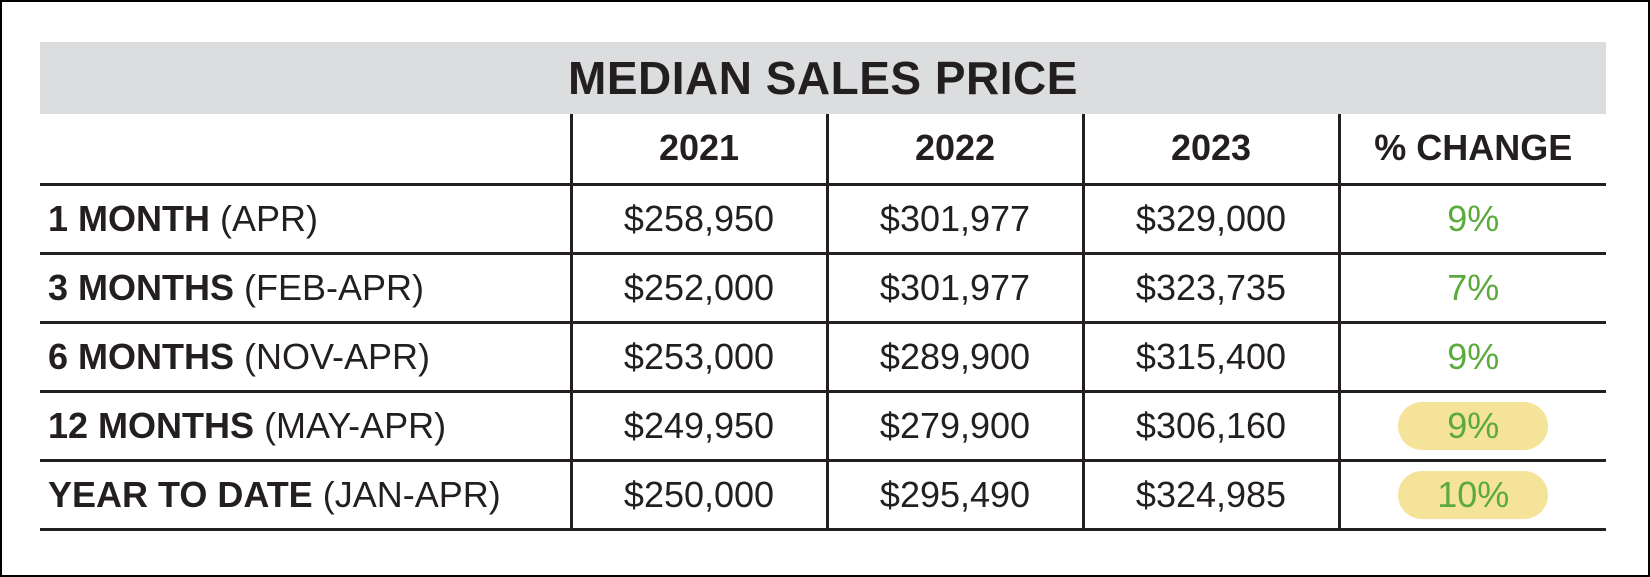 The height and width of the screenshot is (577, 1650). I want to click on value-cell-2021: $252,000, so click(698, 288).